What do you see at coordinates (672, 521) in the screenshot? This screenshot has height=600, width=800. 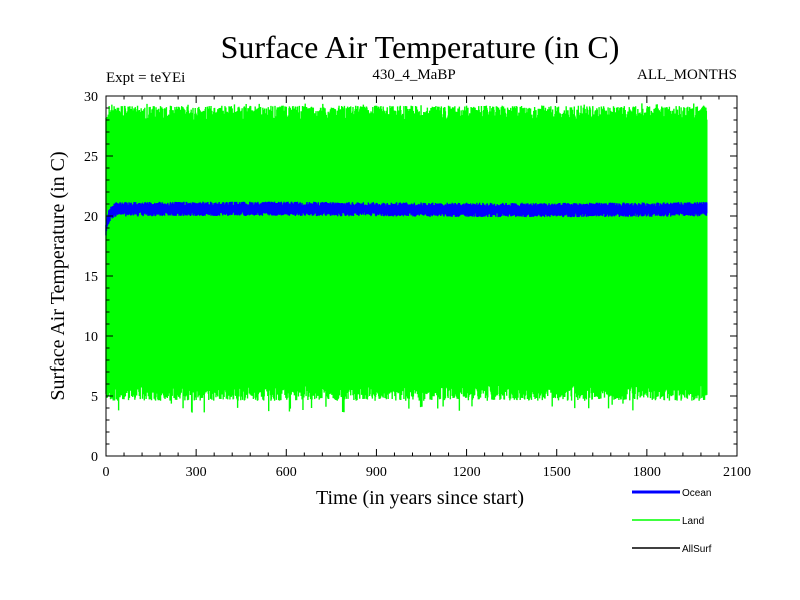 I see `legend: Ocean Land AllSurf` at bounding box center [672, 521].